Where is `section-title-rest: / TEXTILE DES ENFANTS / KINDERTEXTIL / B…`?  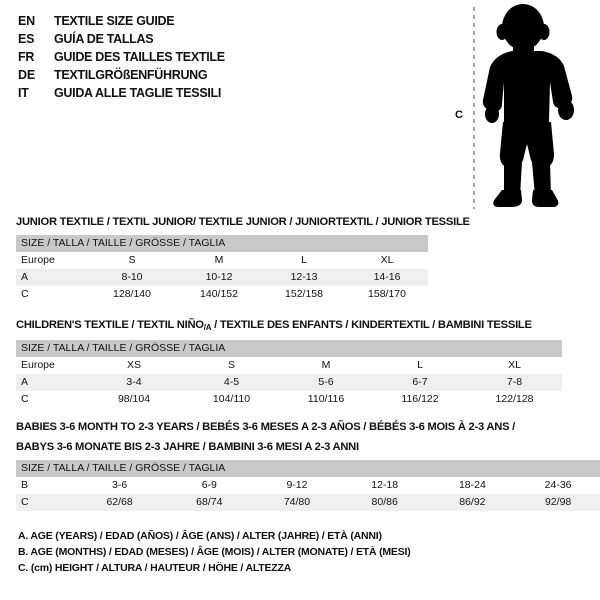
section-title-rest: / TEXTILE DES ENFANTS / KINDERTEXTIL / B… is located at coordinates (371, 325).